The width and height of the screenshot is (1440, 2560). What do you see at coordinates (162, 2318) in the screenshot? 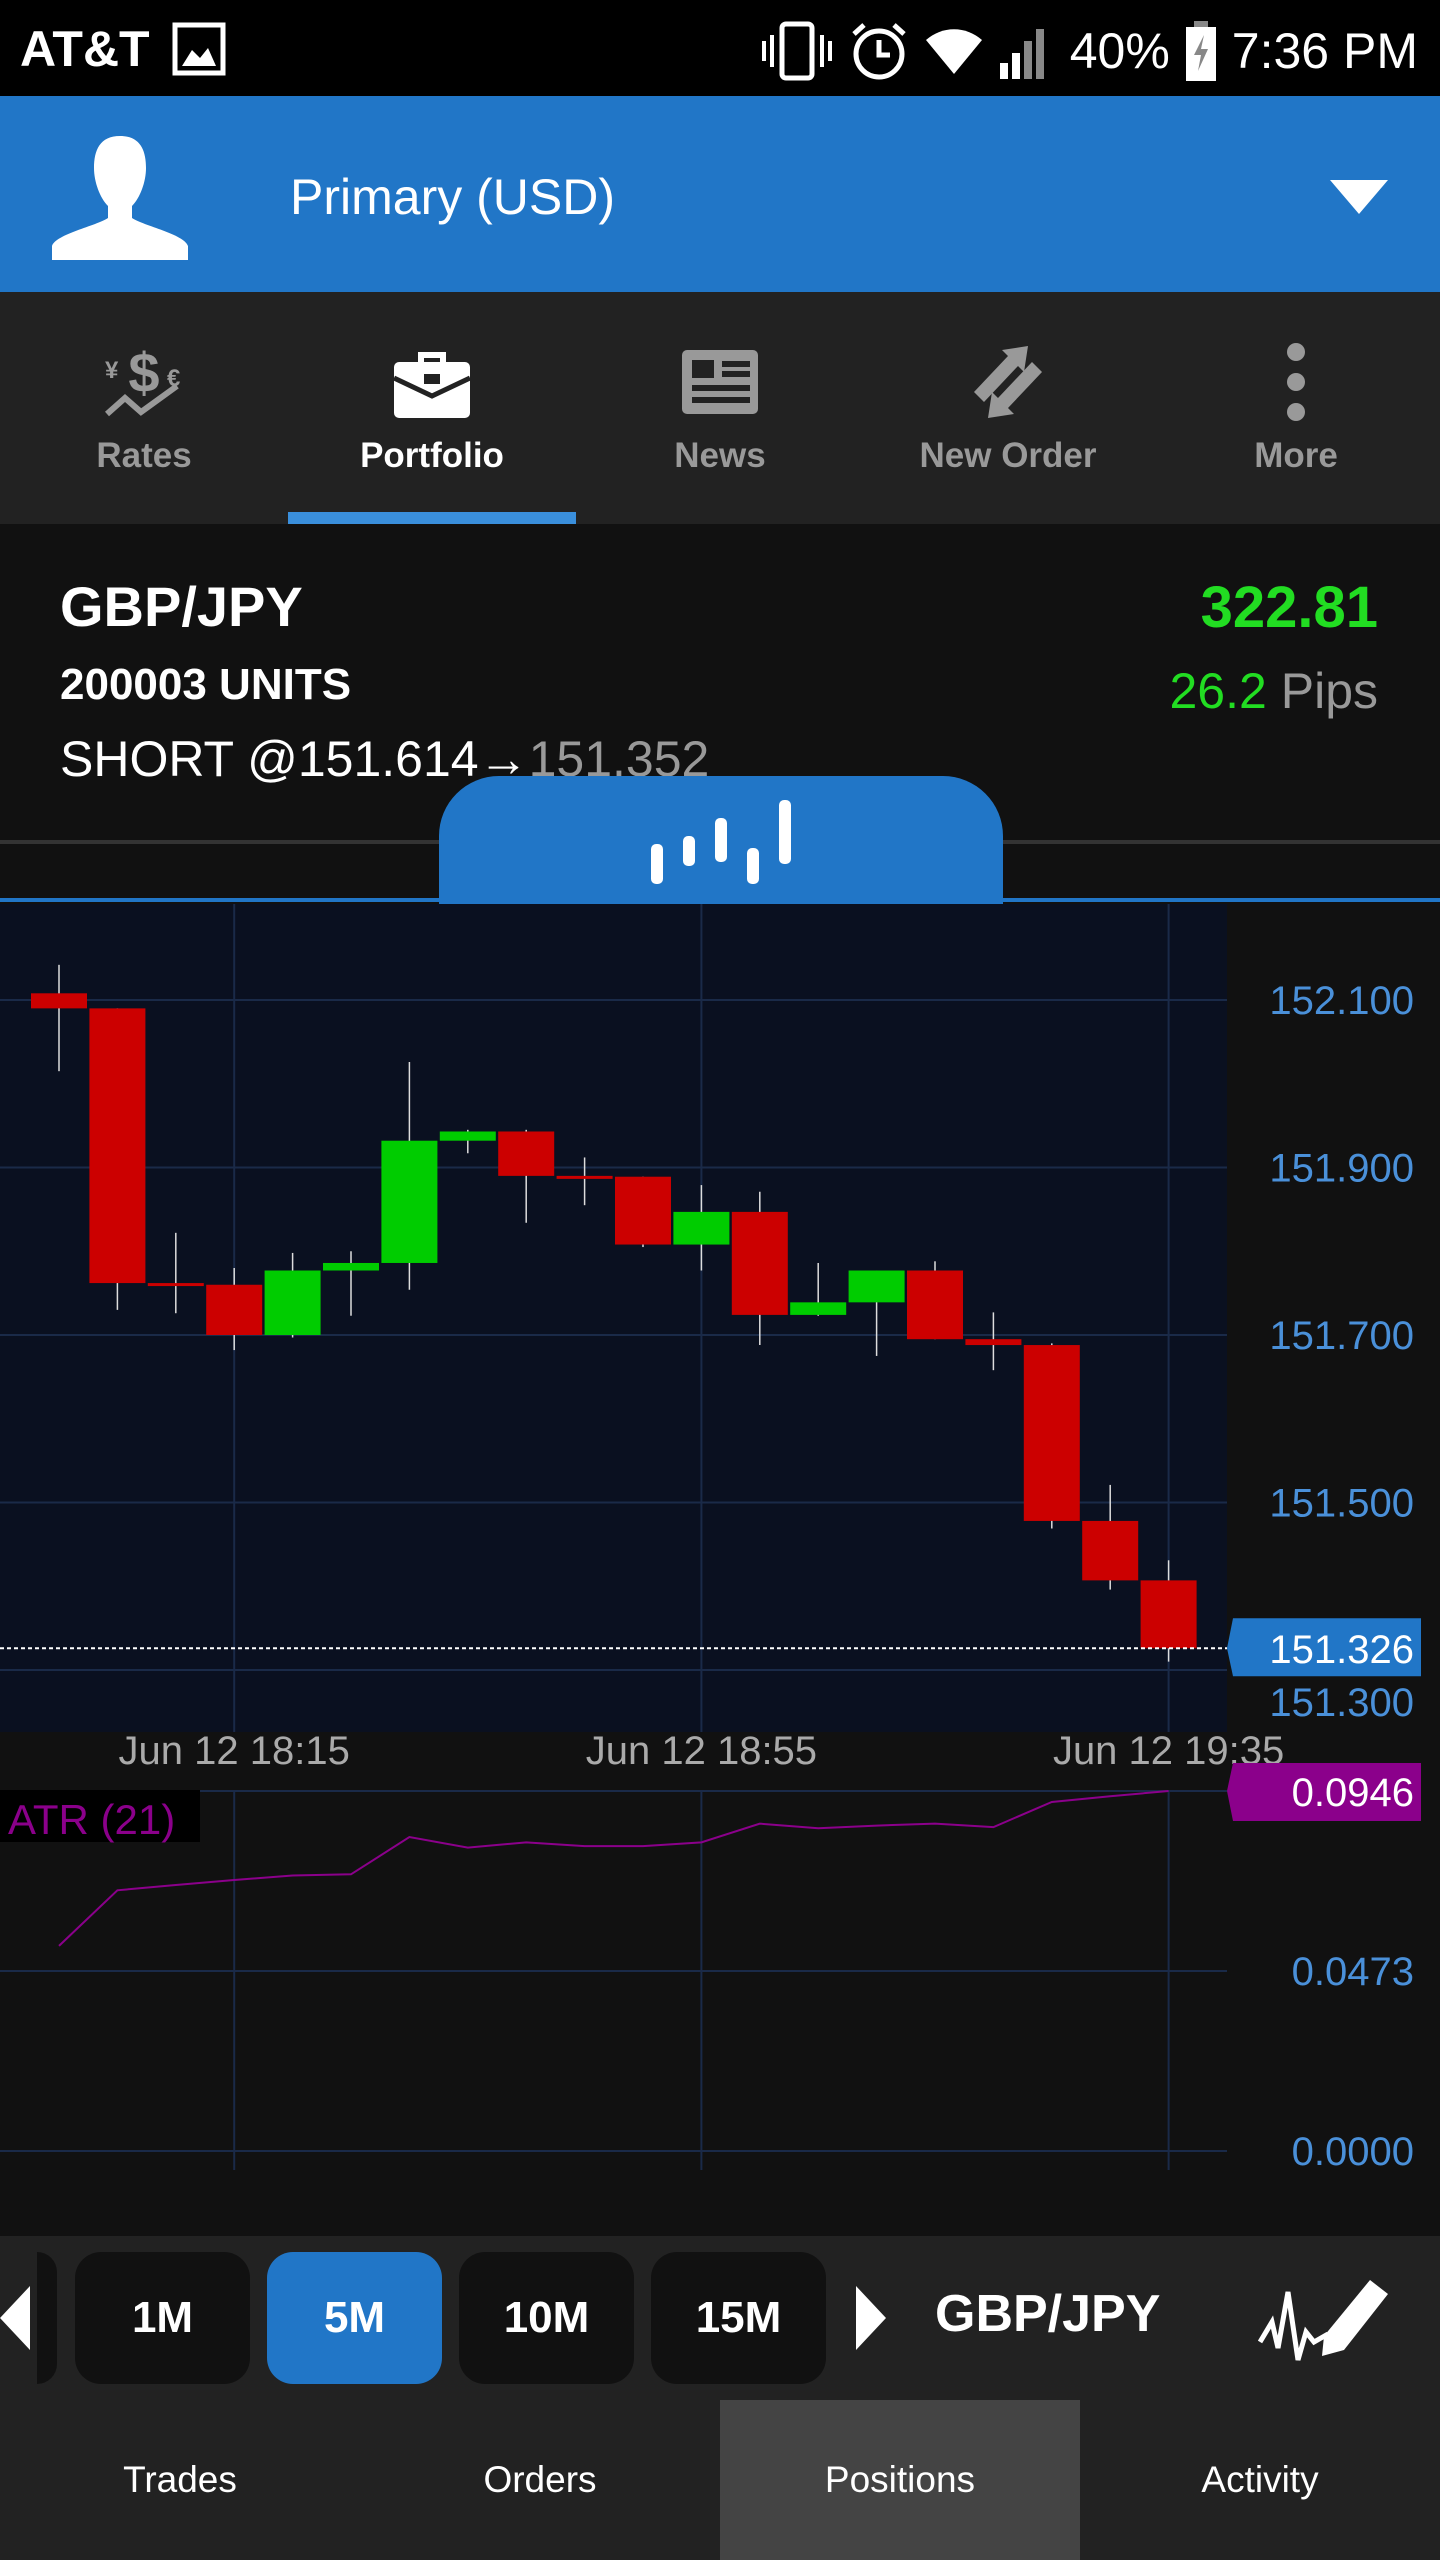
I see `timeframe-1m: 1M` at bounding box center [162, 2318].